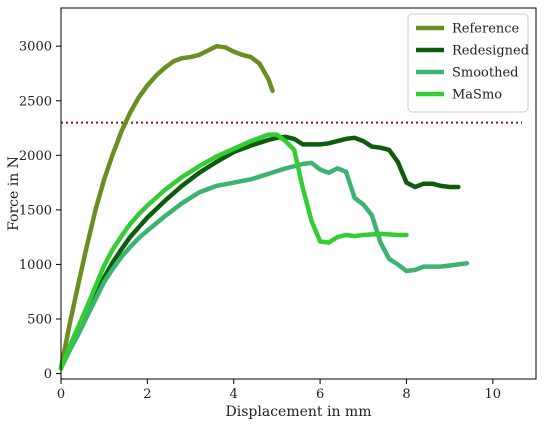 This screenshot has height=425, width=550. Describe the element at coordinates (35, 265) in the screenshot. I see `y-tick-label: 1000` at that location.